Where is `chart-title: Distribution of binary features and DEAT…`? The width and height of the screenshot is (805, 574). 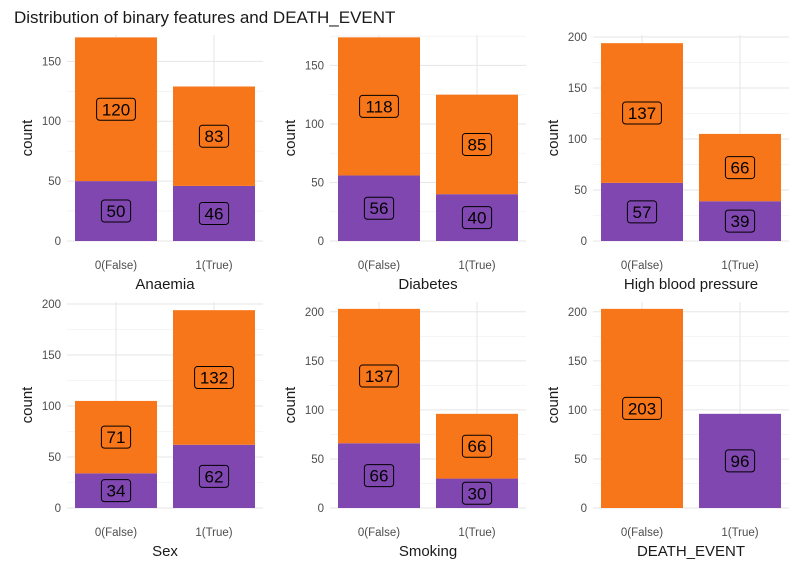
chart-title: Distribution of binary features and DEAT… is located at coordinates (204, 17).